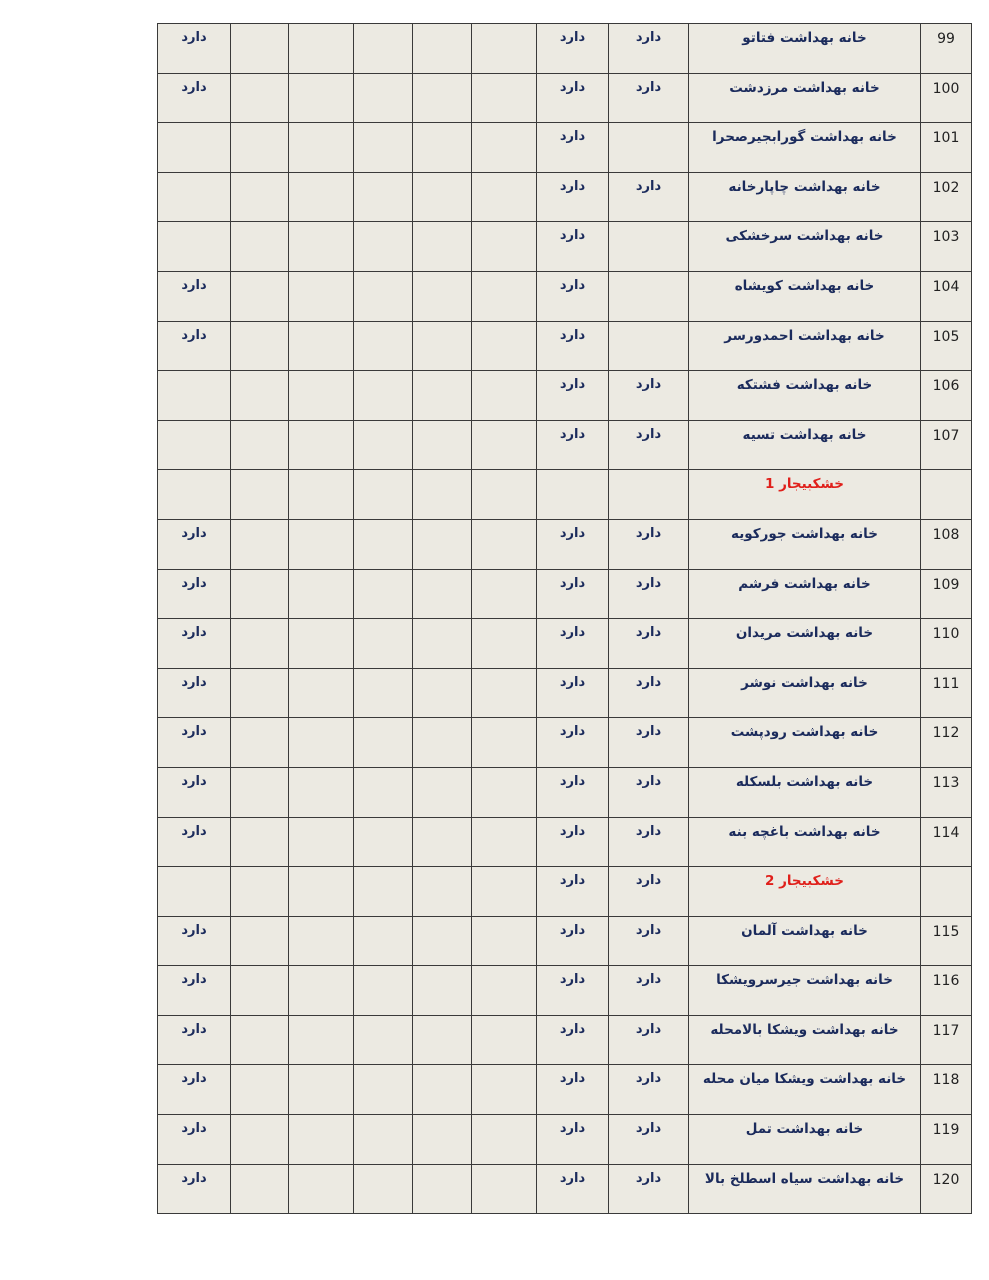 The image size is (989, 1280). What do you see at coordinates (804, 494) in the screenshot?
I see `section-title: خشکبیجار 1` at bounding box center [804, 494].